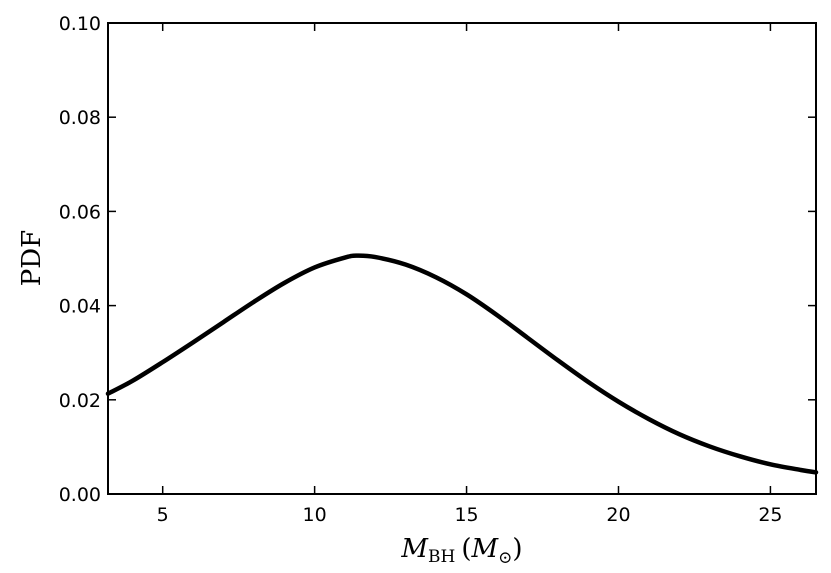 This screenshot has height=573, width=831. I want to click on y-tick-label: 0.08, so click(80, 118).